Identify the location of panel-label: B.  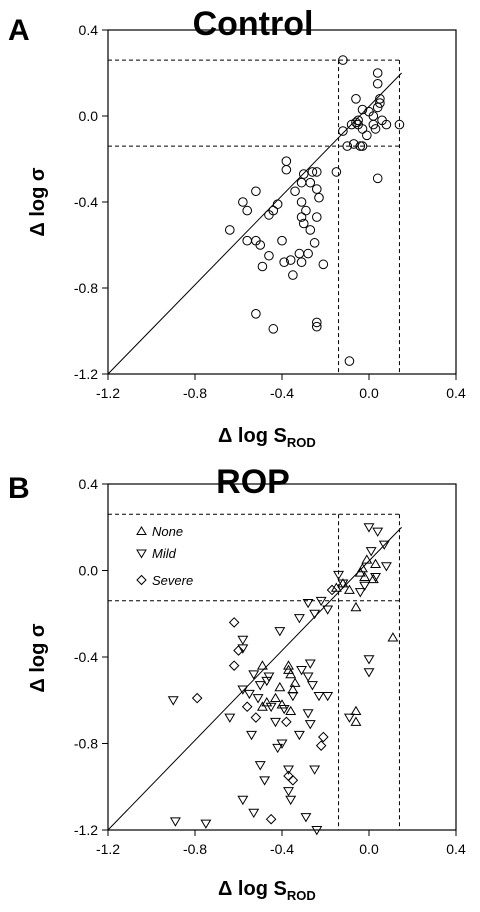
(19, 488).